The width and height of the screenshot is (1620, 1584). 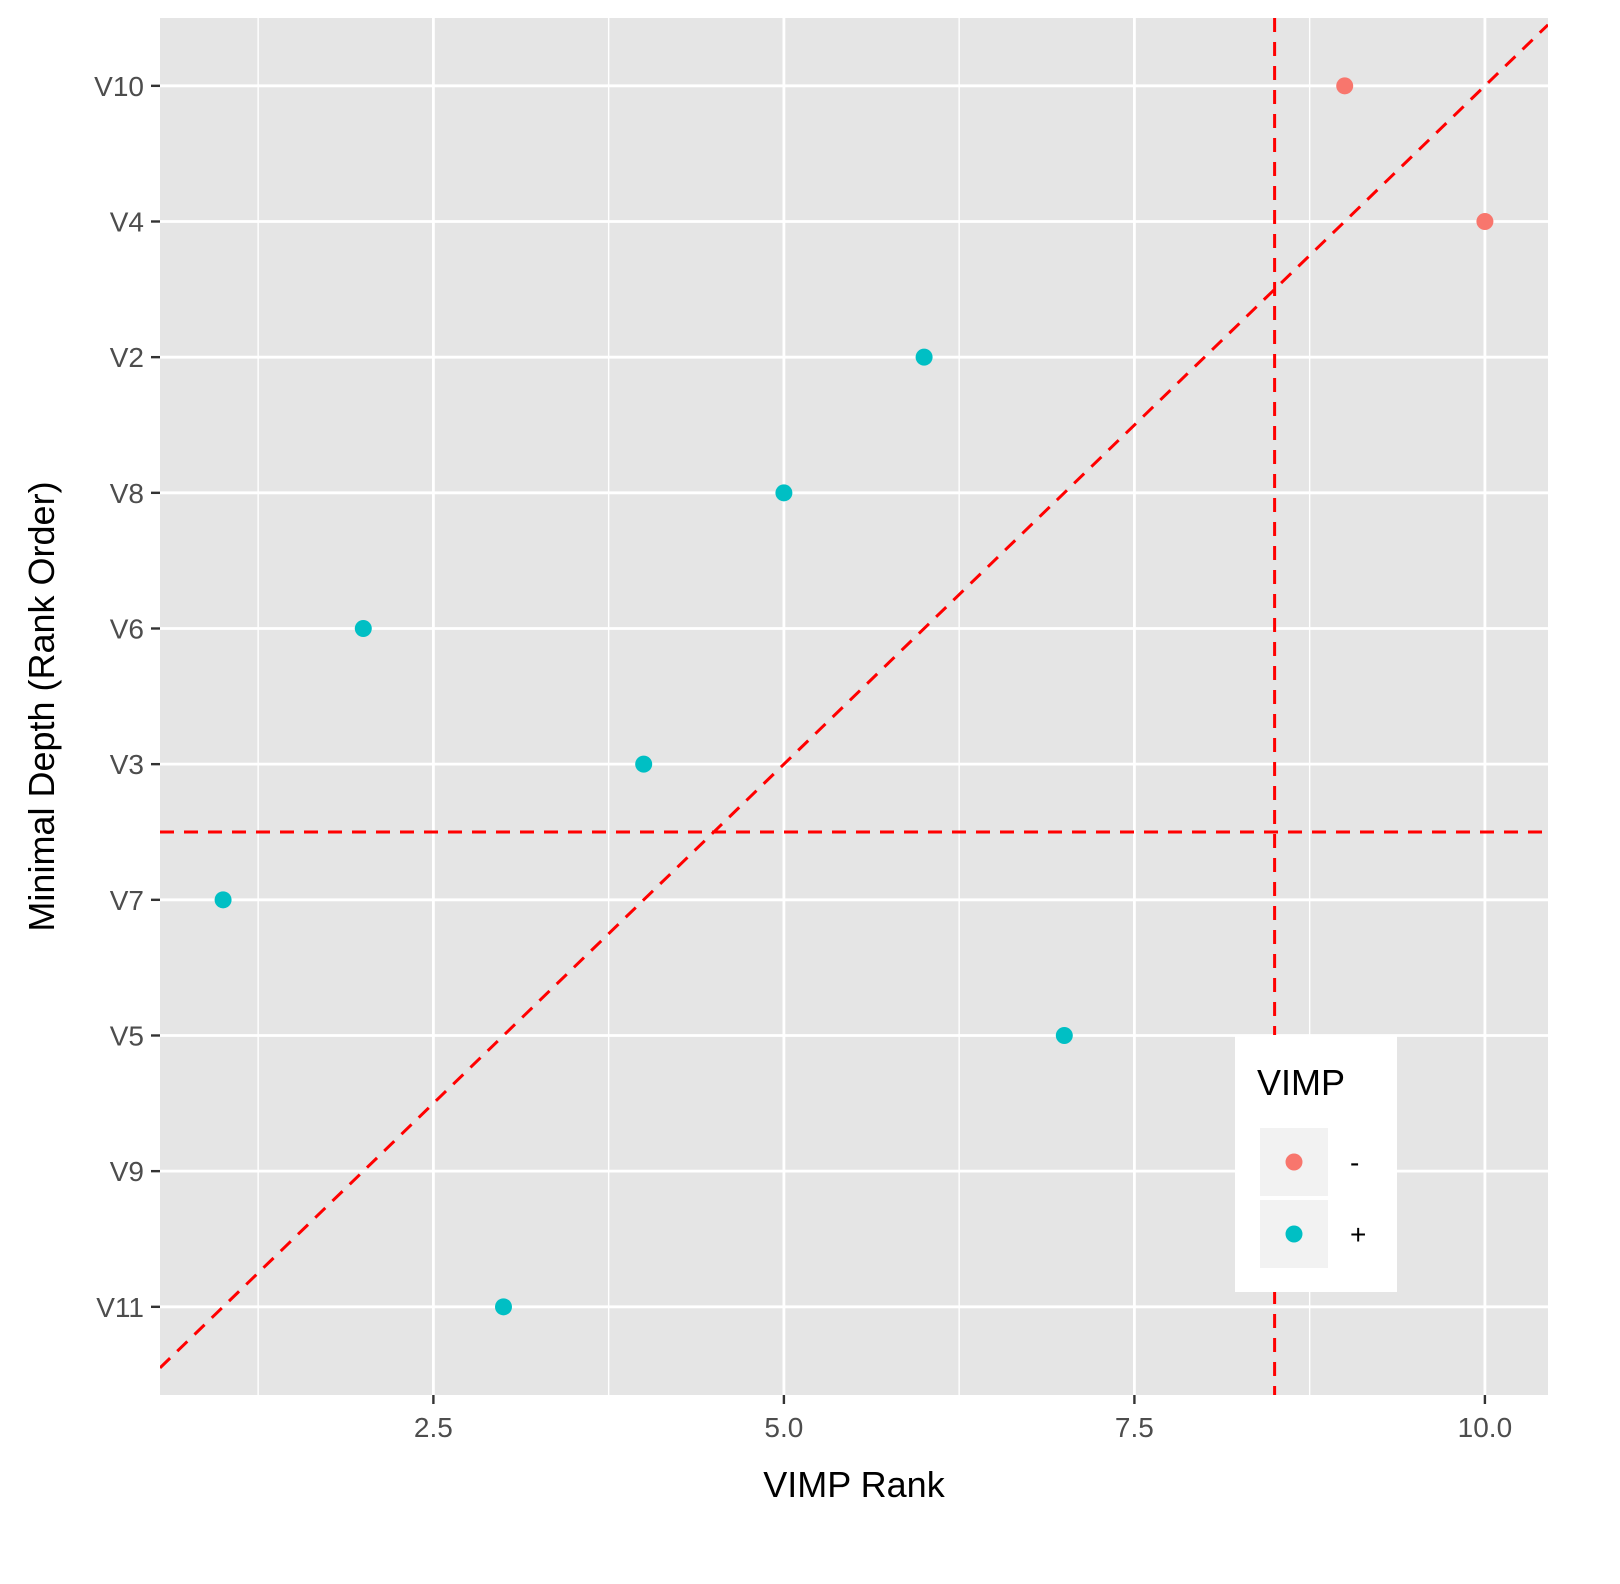 What do you see at coordinates (854, 1484) in the screenshot?
I see `x-axis-title: VIMP Rank` at bounding box center [854, 1484].